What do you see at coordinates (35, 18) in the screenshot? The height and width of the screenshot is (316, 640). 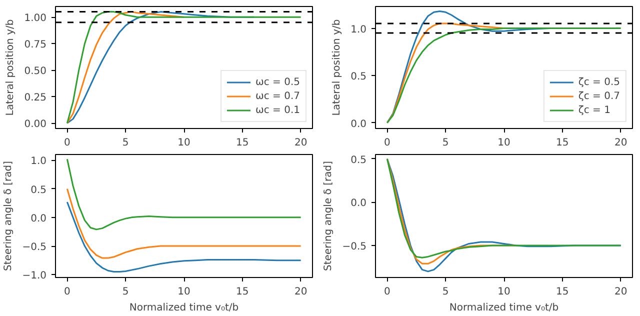 I see `y-tick-label: 1.00` at bounding box center [35, 18].